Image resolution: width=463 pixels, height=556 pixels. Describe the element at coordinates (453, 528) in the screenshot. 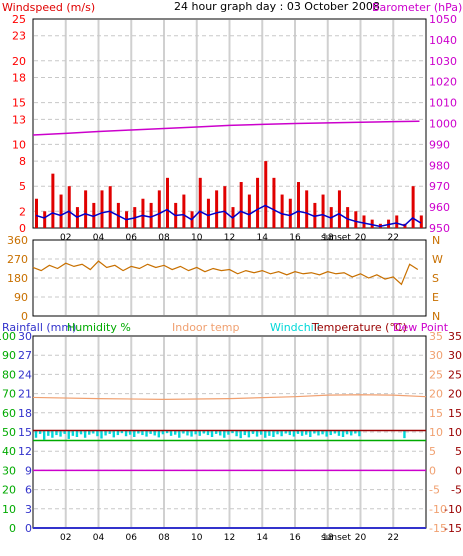

I see `temp-tick--15: -15` at that location.